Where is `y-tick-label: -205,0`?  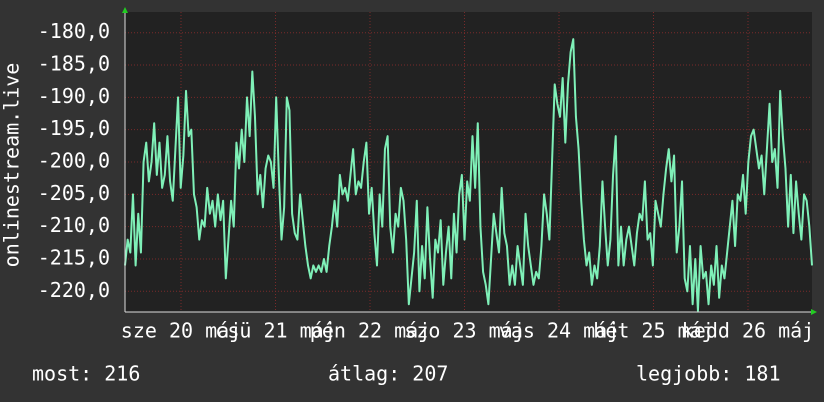 y-tick-label: -205,0 is located at coordinates (74, 193).